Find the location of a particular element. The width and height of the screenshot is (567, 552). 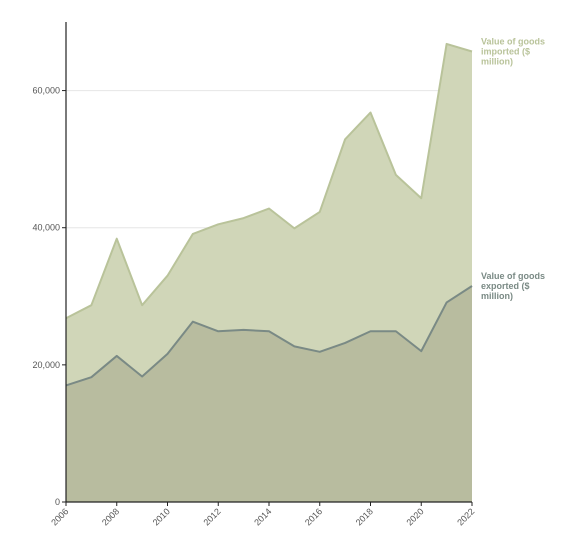

y-tick-label: 0 is located at coordinates (57, 502).